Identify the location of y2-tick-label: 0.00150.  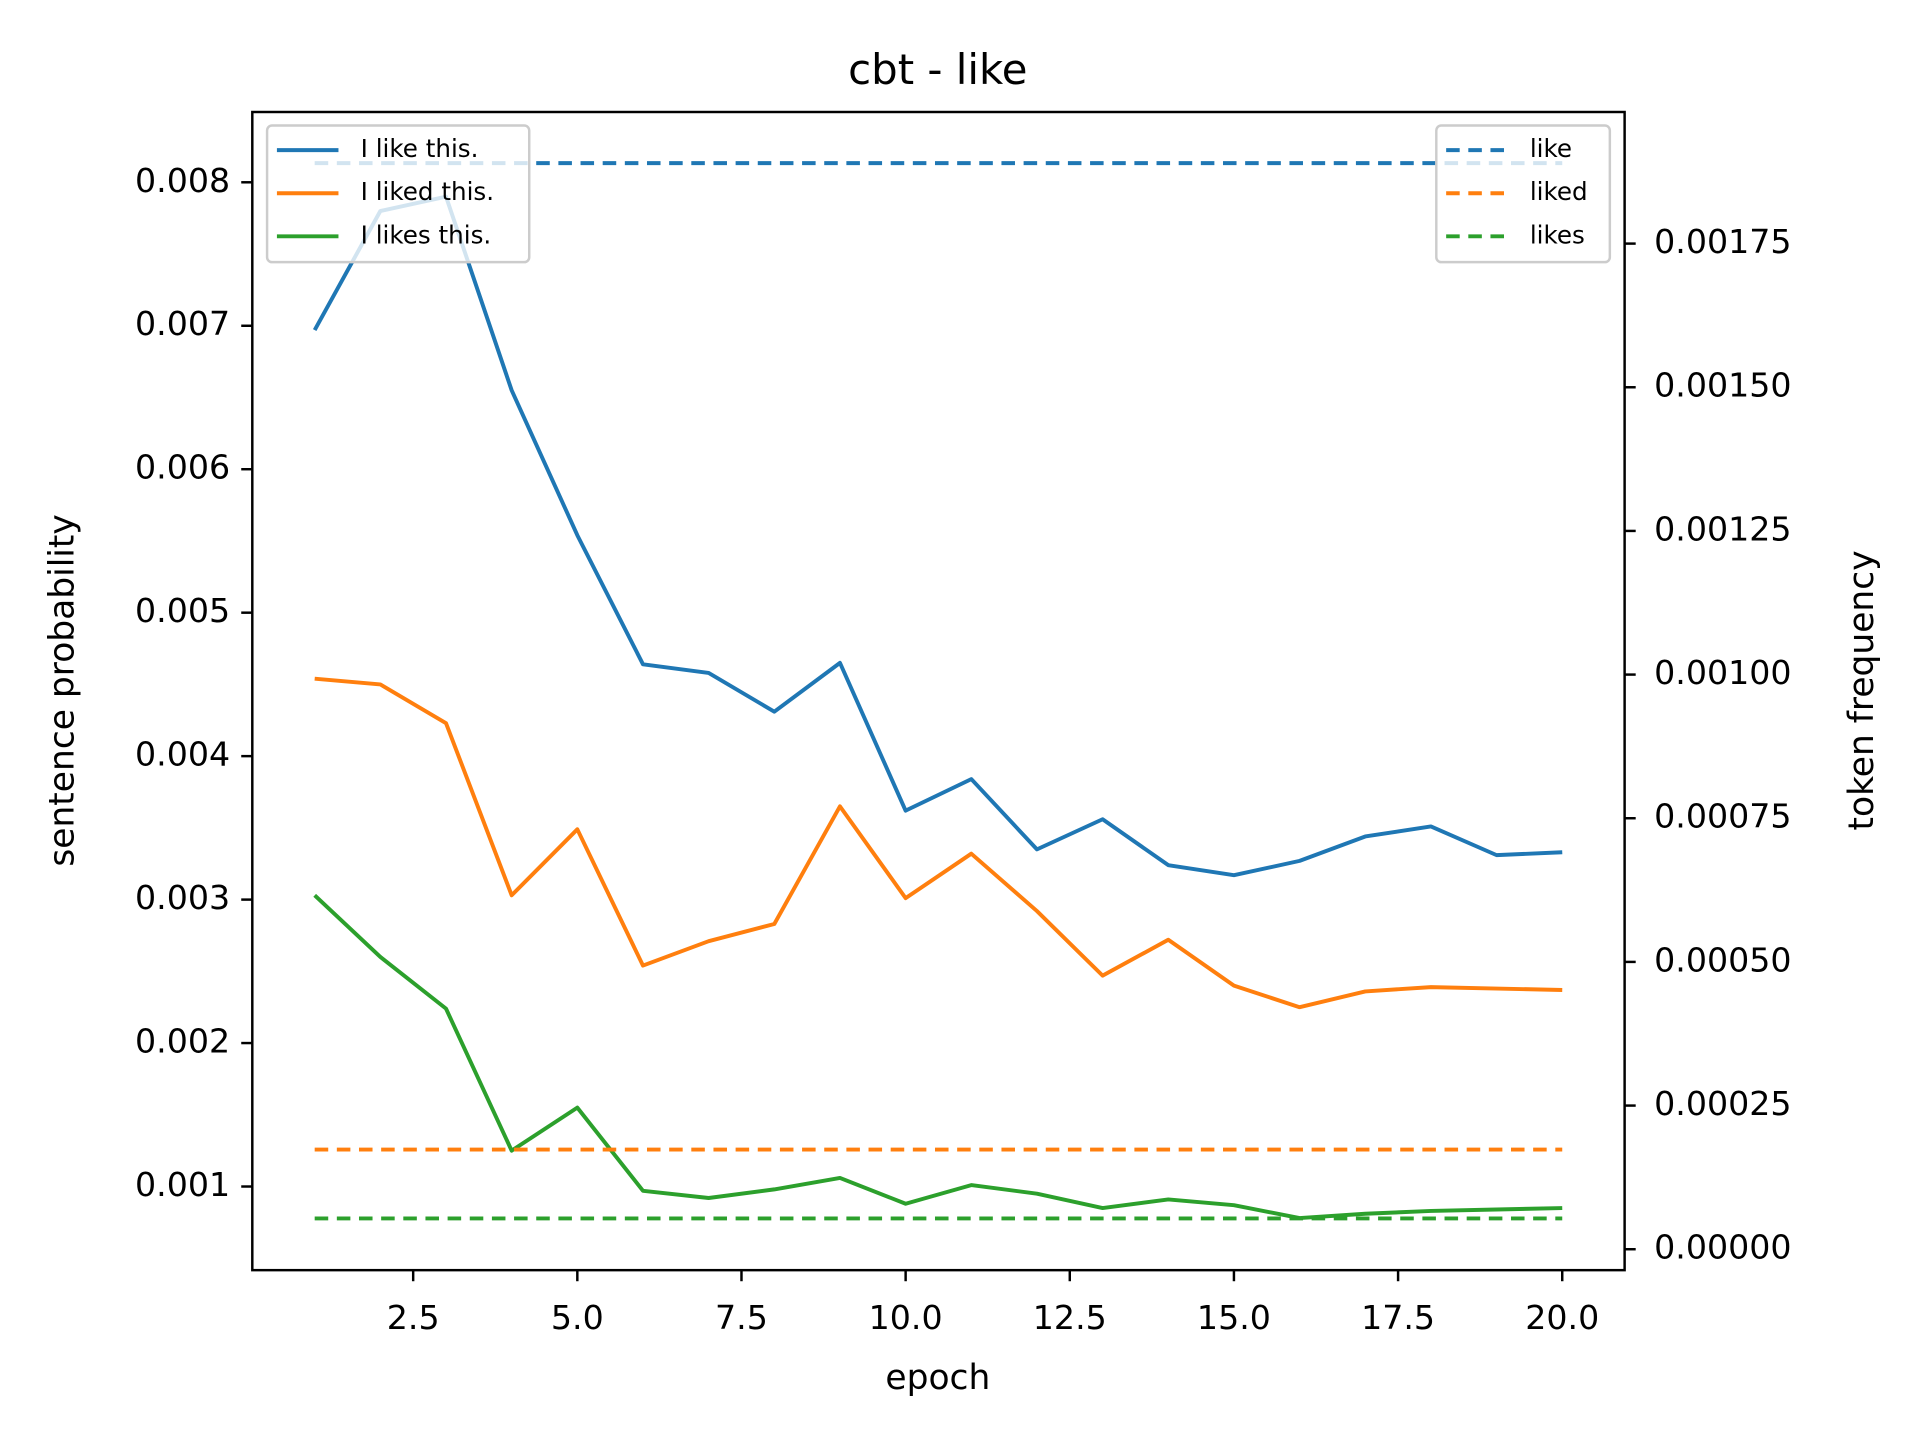
(1722, 385).